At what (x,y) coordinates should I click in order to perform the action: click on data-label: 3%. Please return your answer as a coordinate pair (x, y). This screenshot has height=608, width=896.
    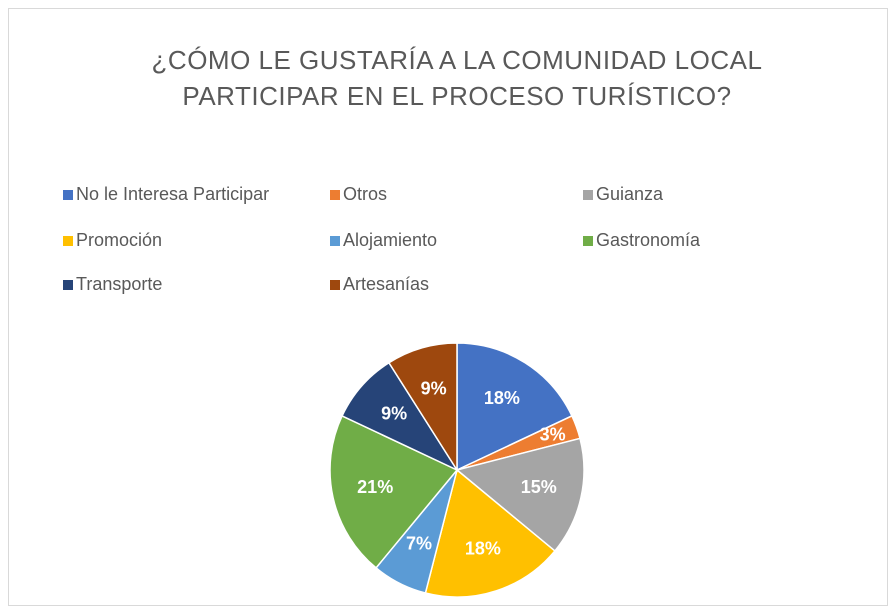
    Looking at the image, I should click on (553, 434).